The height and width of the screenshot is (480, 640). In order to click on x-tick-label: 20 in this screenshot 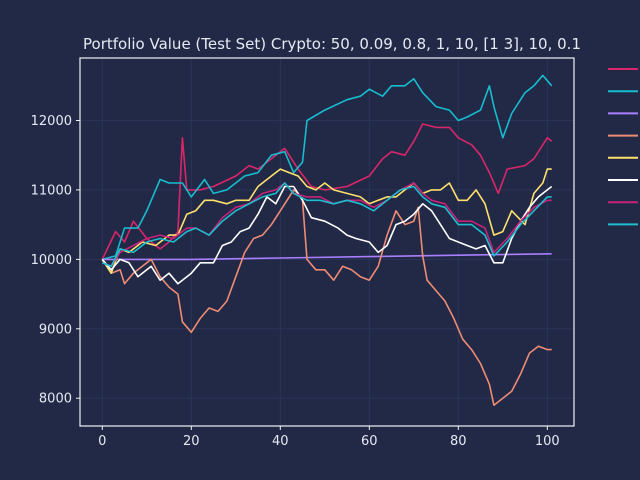, I will do `click(191, 441)`.